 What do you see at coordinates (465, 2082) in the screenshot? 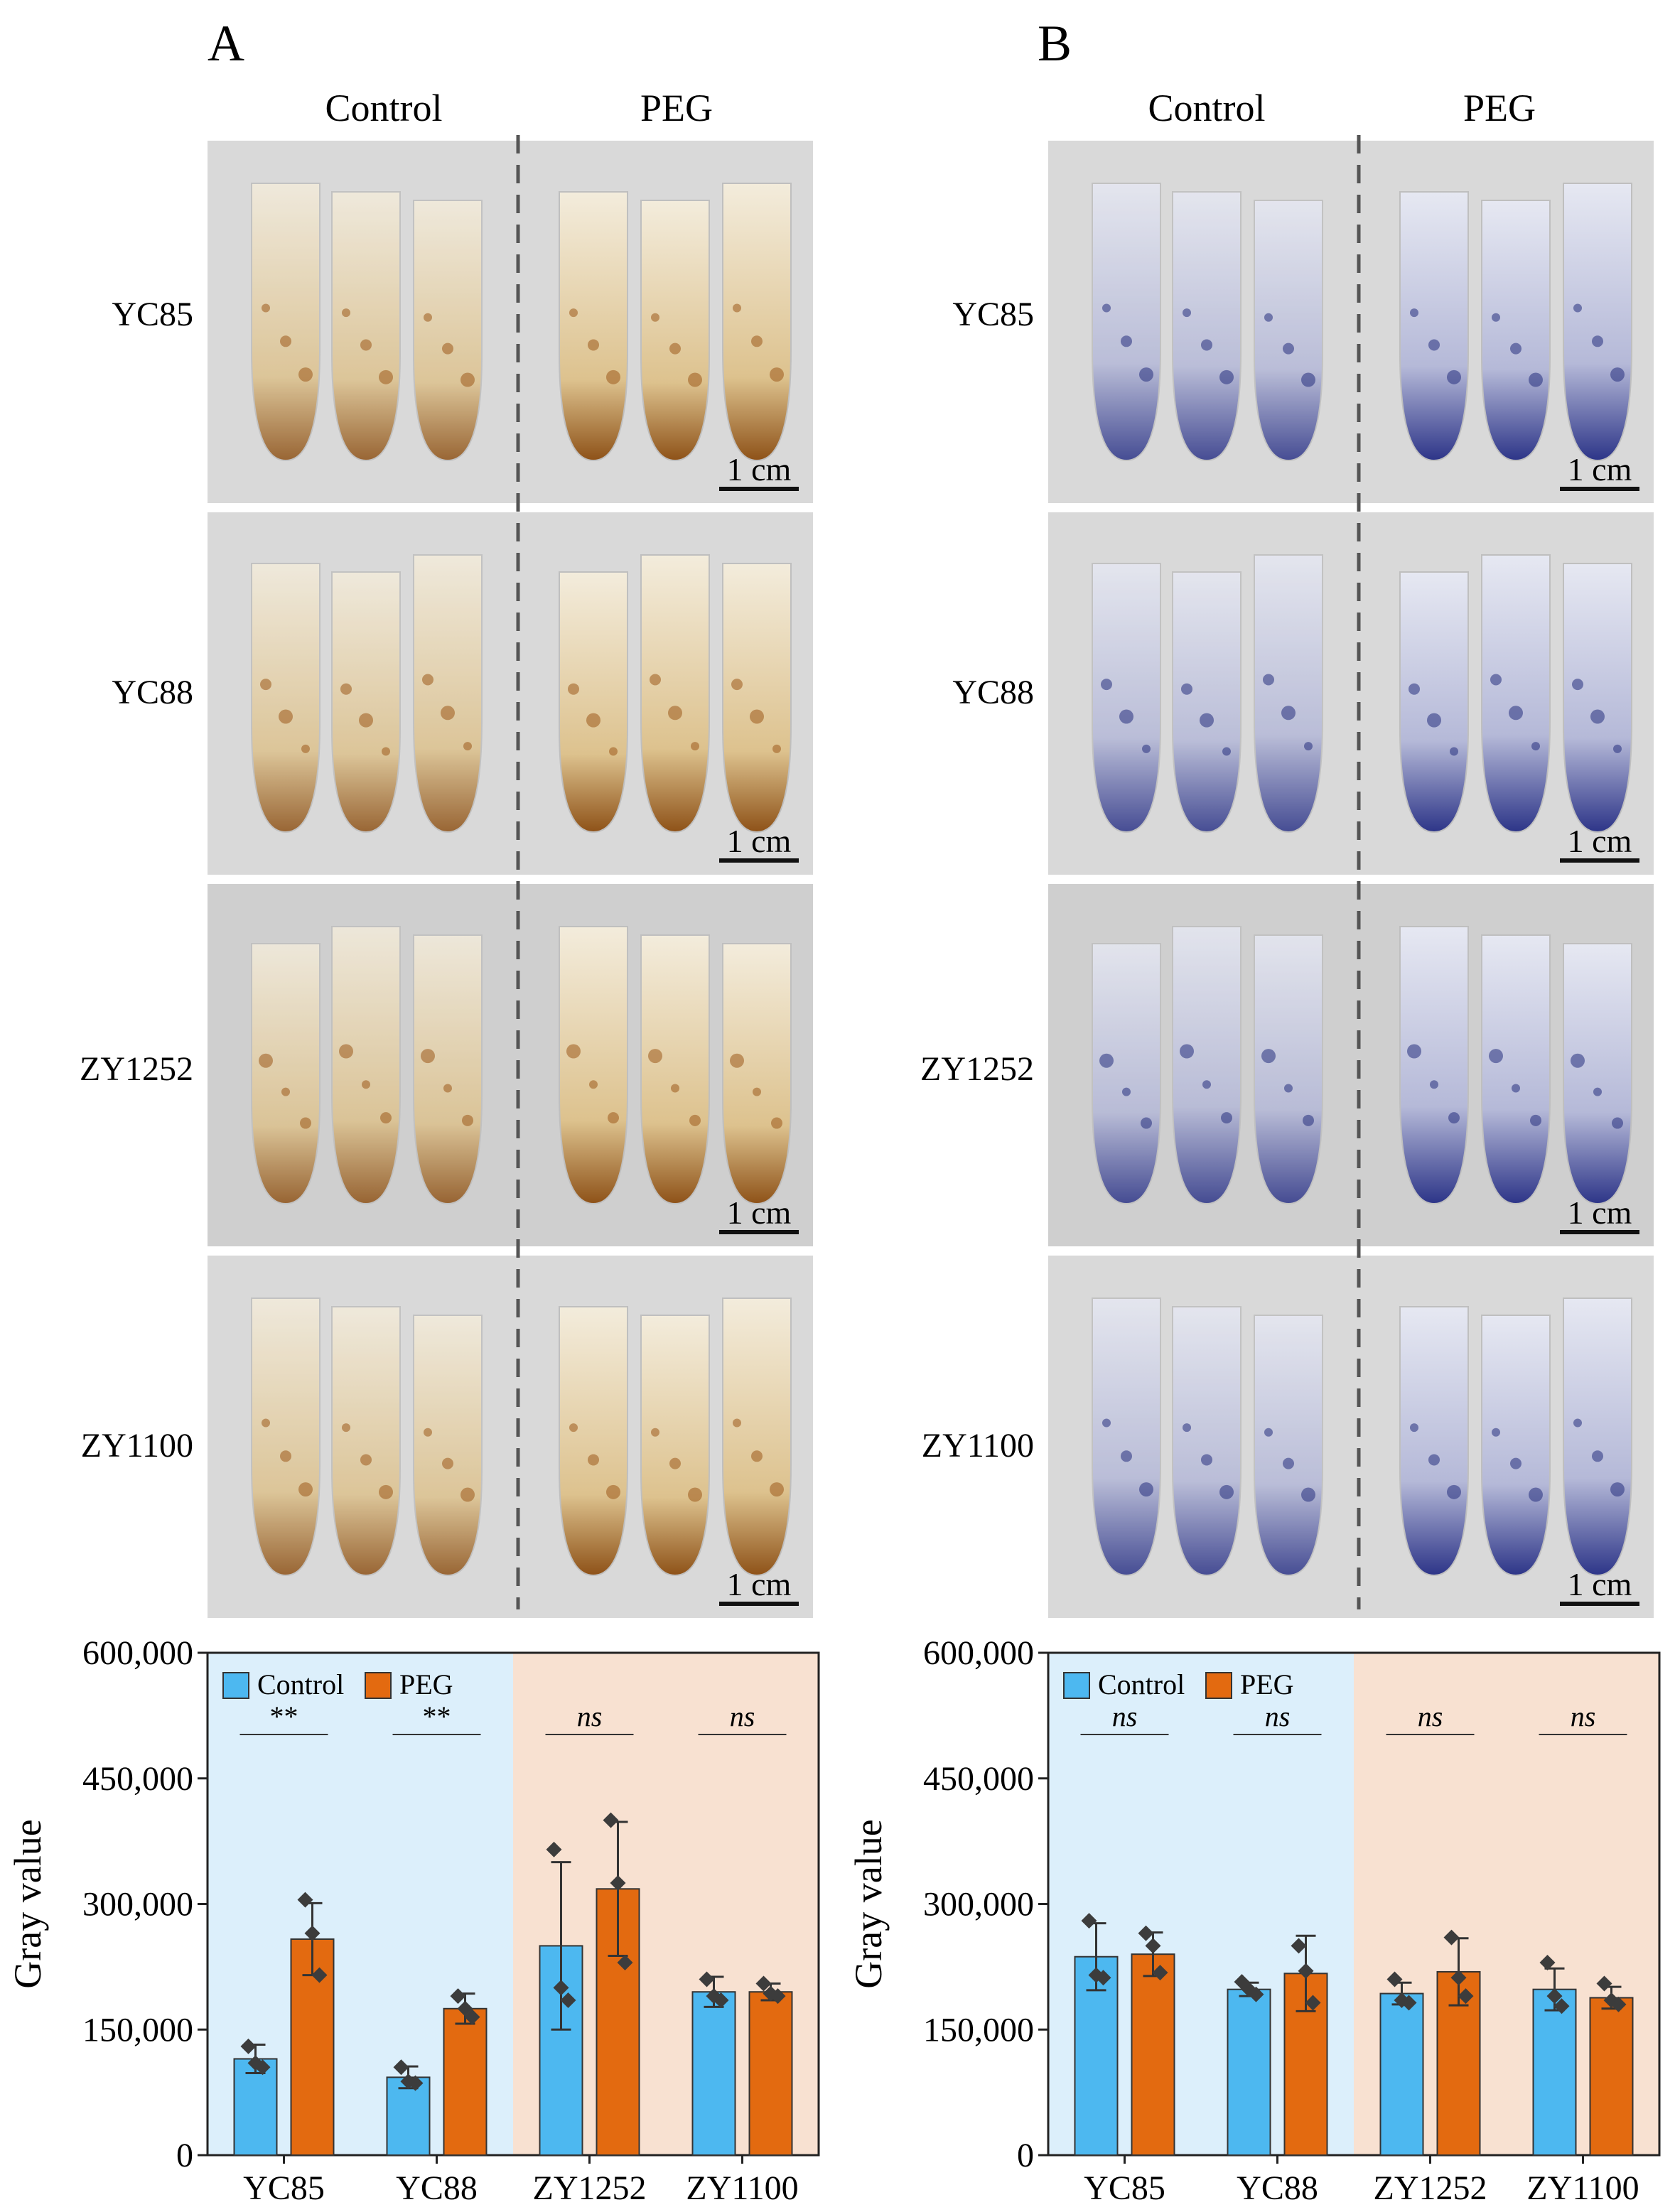
I see `bar-peg-yc88` at bounding box center [465, 2082].